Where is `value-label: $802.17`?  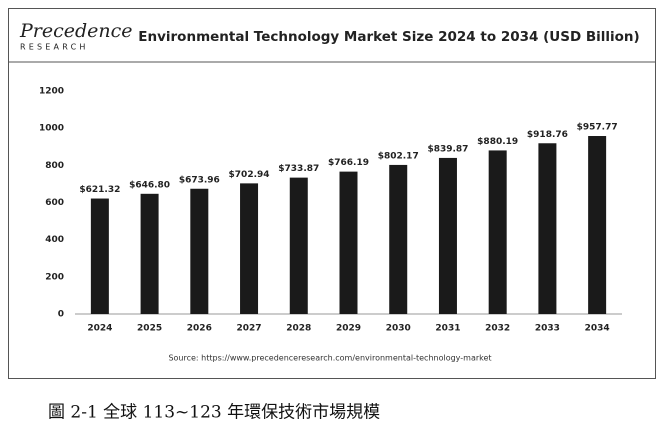
value-label: $802.17 is located at coordinates (398, 156).